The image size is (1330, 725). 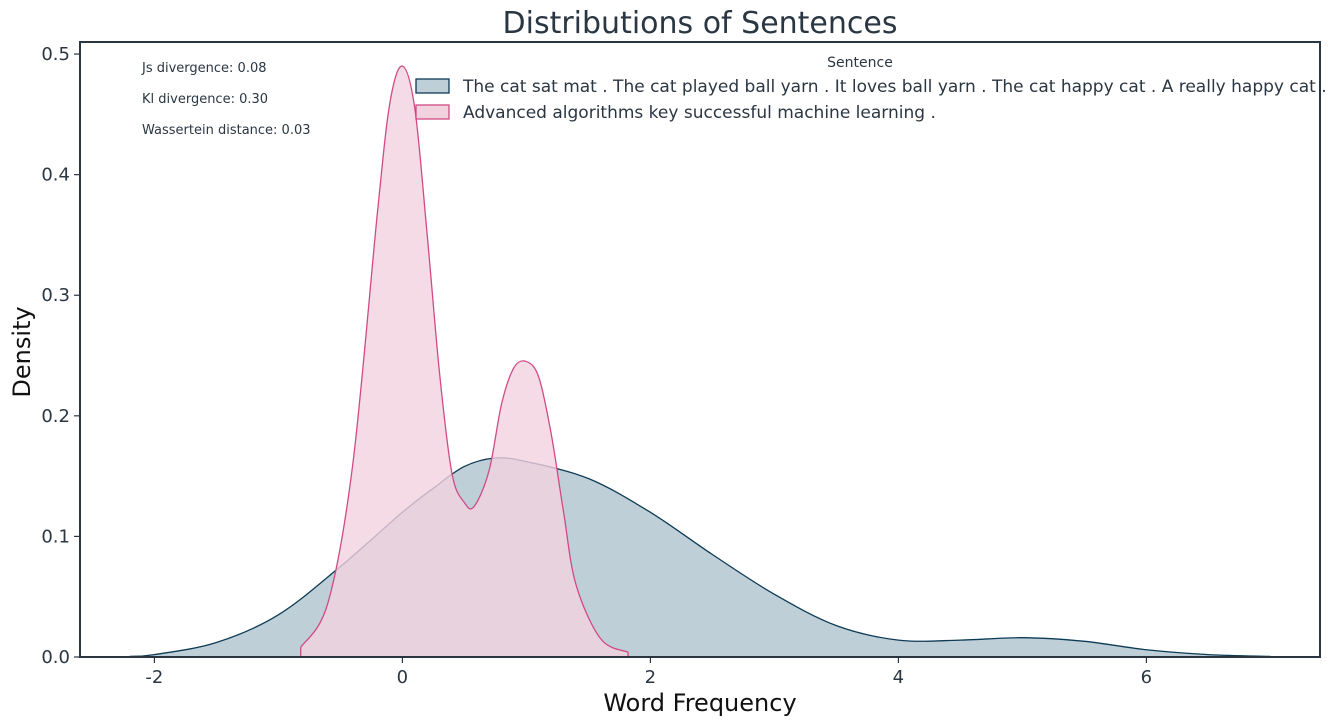 What do you see at coordinates (55, 175) in the screenshot?
I see `y-tick-label: 0.4` at bounding box center [55, 175].